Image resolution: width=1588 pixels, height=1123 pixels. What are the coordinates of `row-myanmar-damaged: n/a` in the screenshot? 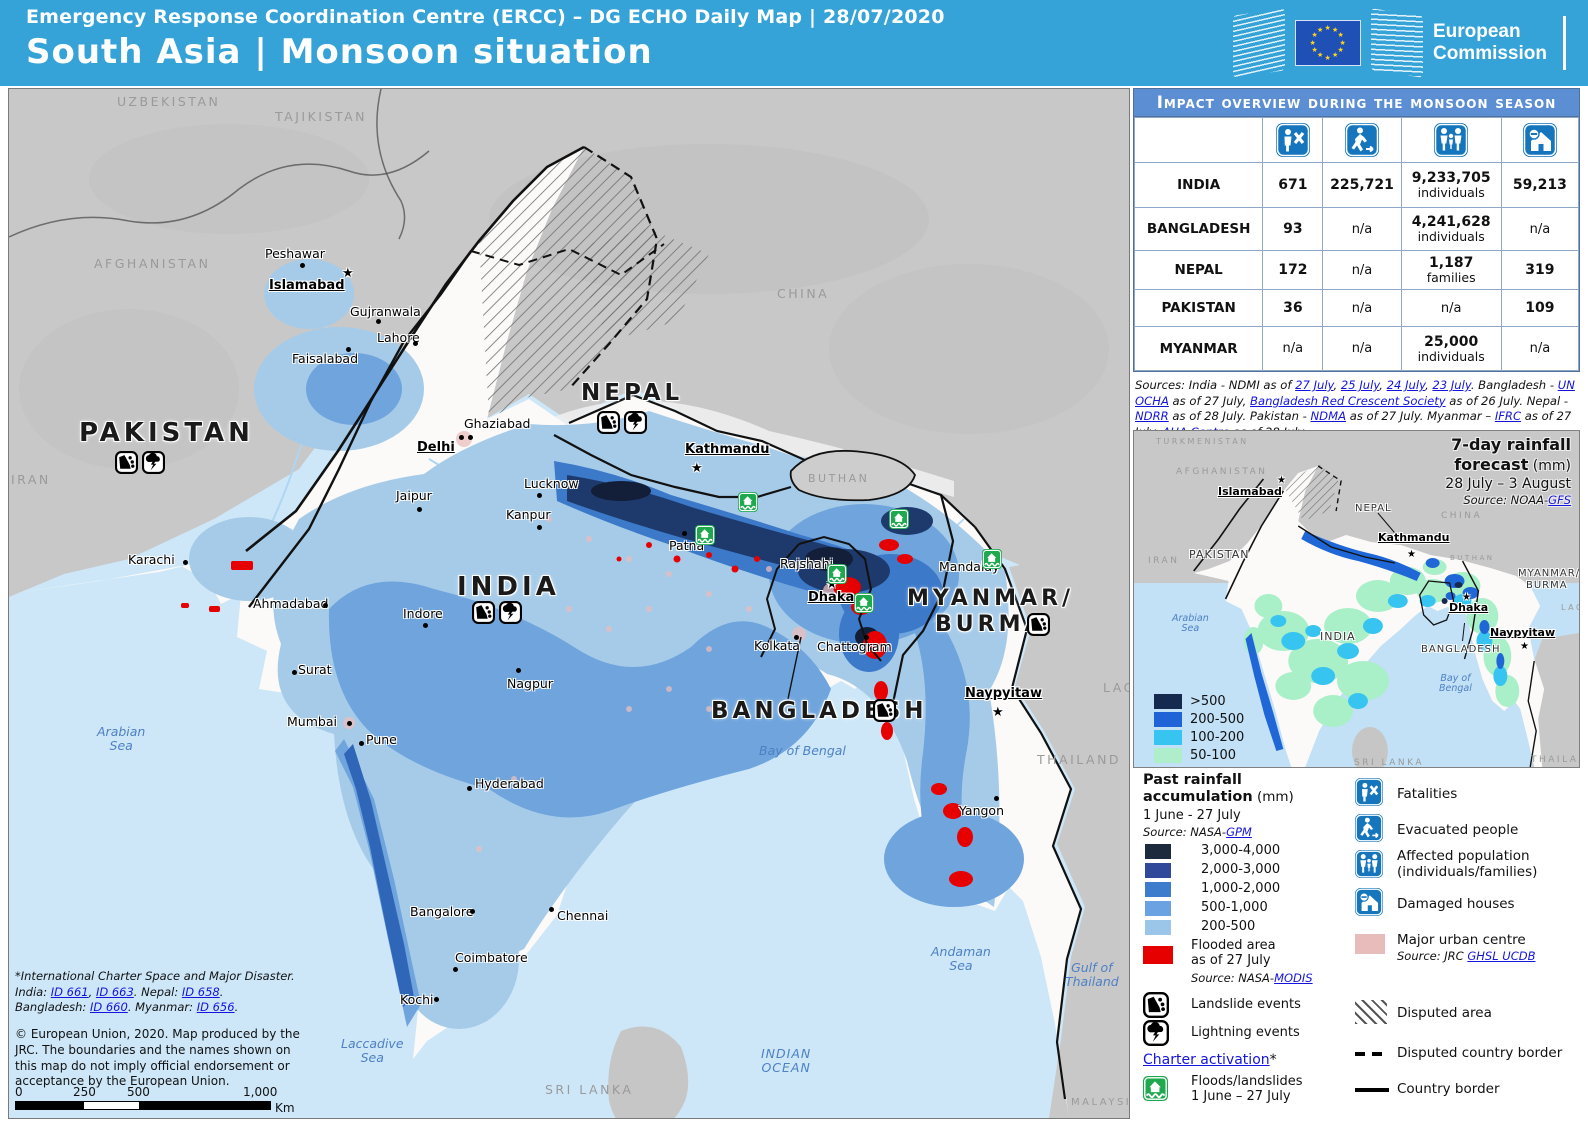 It's located at (1540, 348).